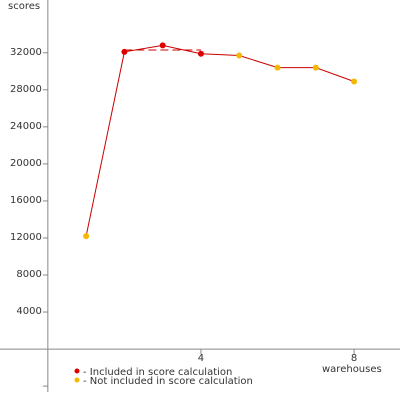 The height and width of the screenshot is (400, 400). What do you see at coordinates (26, 163) in the screenshot?
I see `y-tick-label: 20000` at bounding box center [26, 163].